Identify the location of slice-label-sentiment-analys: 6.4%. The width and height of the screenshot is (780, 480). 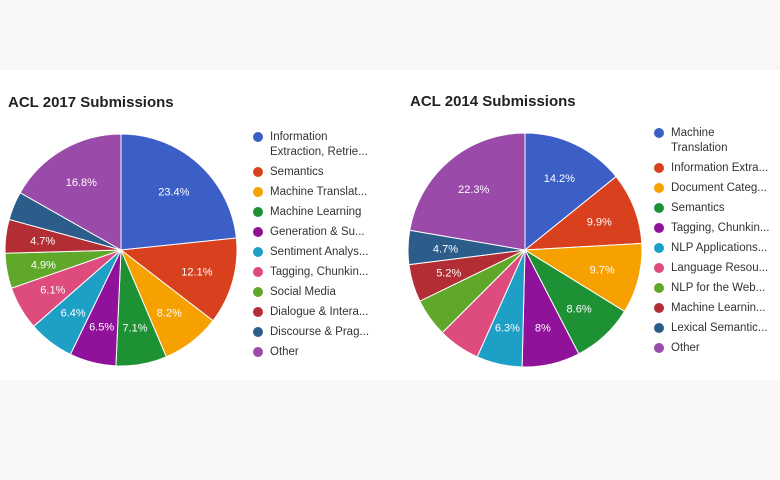
(73, 314).